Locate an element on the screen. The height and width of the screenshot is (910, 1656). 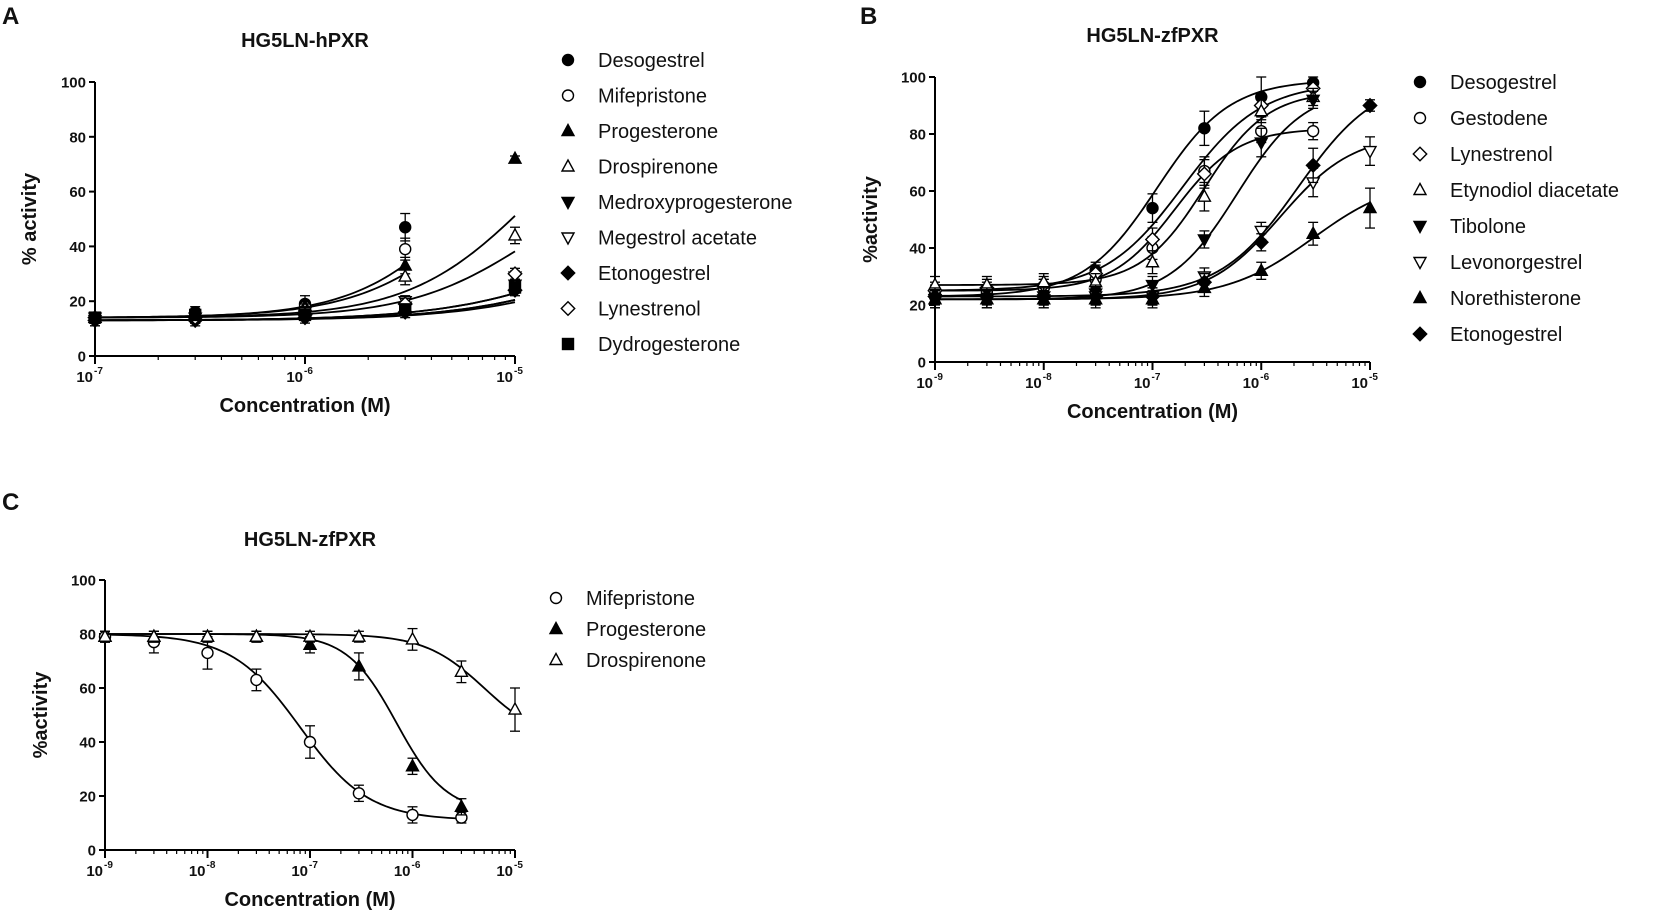
chart-a-legend-marker-medroxyprogesterone is located at coordinates (568, 203).